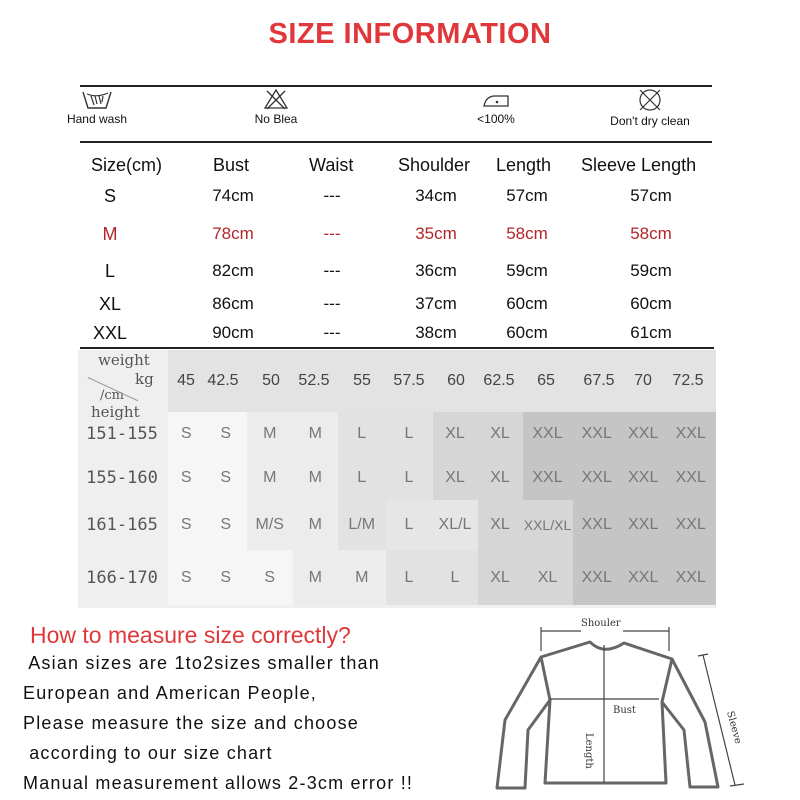  I want to click on height-range: 151-155, so click(122, 434).